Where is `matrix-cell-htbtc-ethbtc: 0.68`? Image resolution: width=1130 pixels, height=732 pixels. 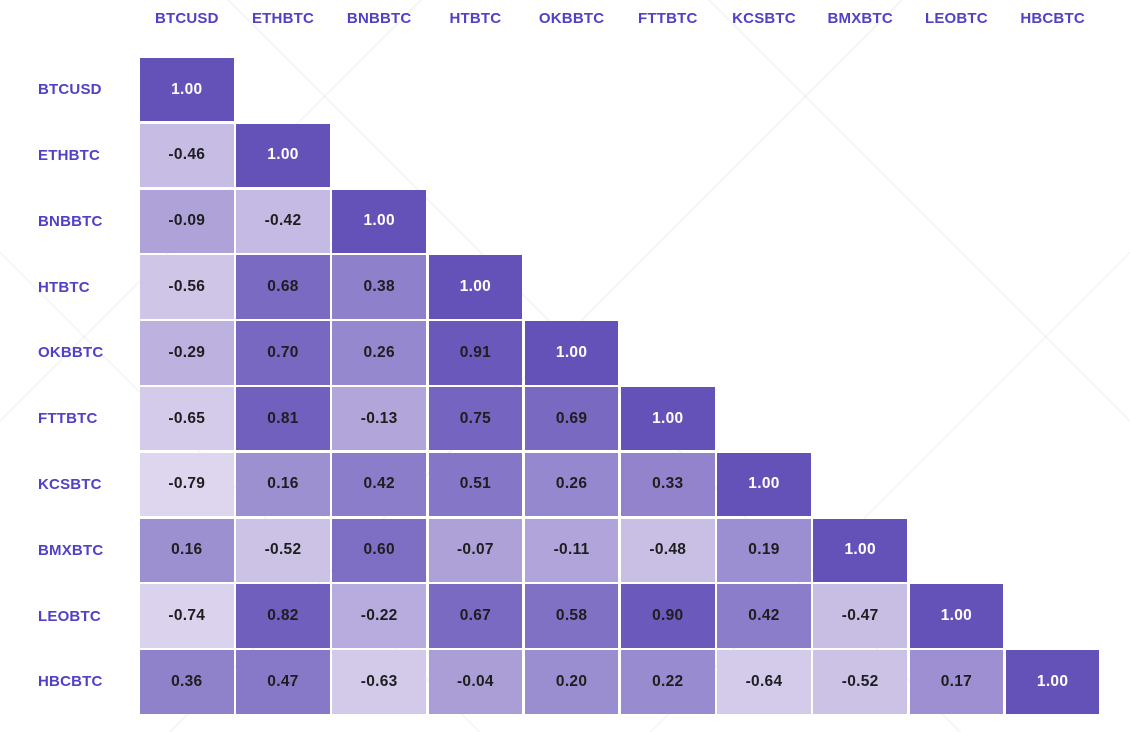
matrix-cell-htbtc-ethbtc: 0.68 is located at coordinates (283, 287).